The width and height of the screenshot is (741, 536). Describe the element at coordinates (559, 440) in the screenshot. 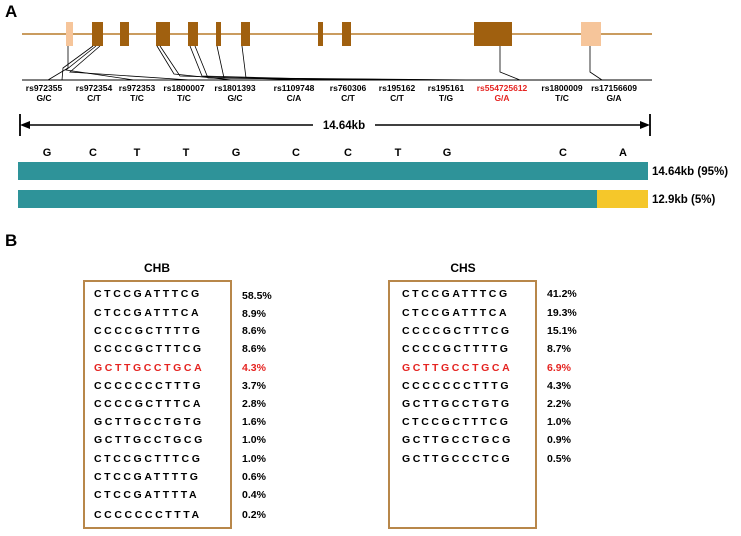

I see `haplotype-freq: 0.9%` at that location.